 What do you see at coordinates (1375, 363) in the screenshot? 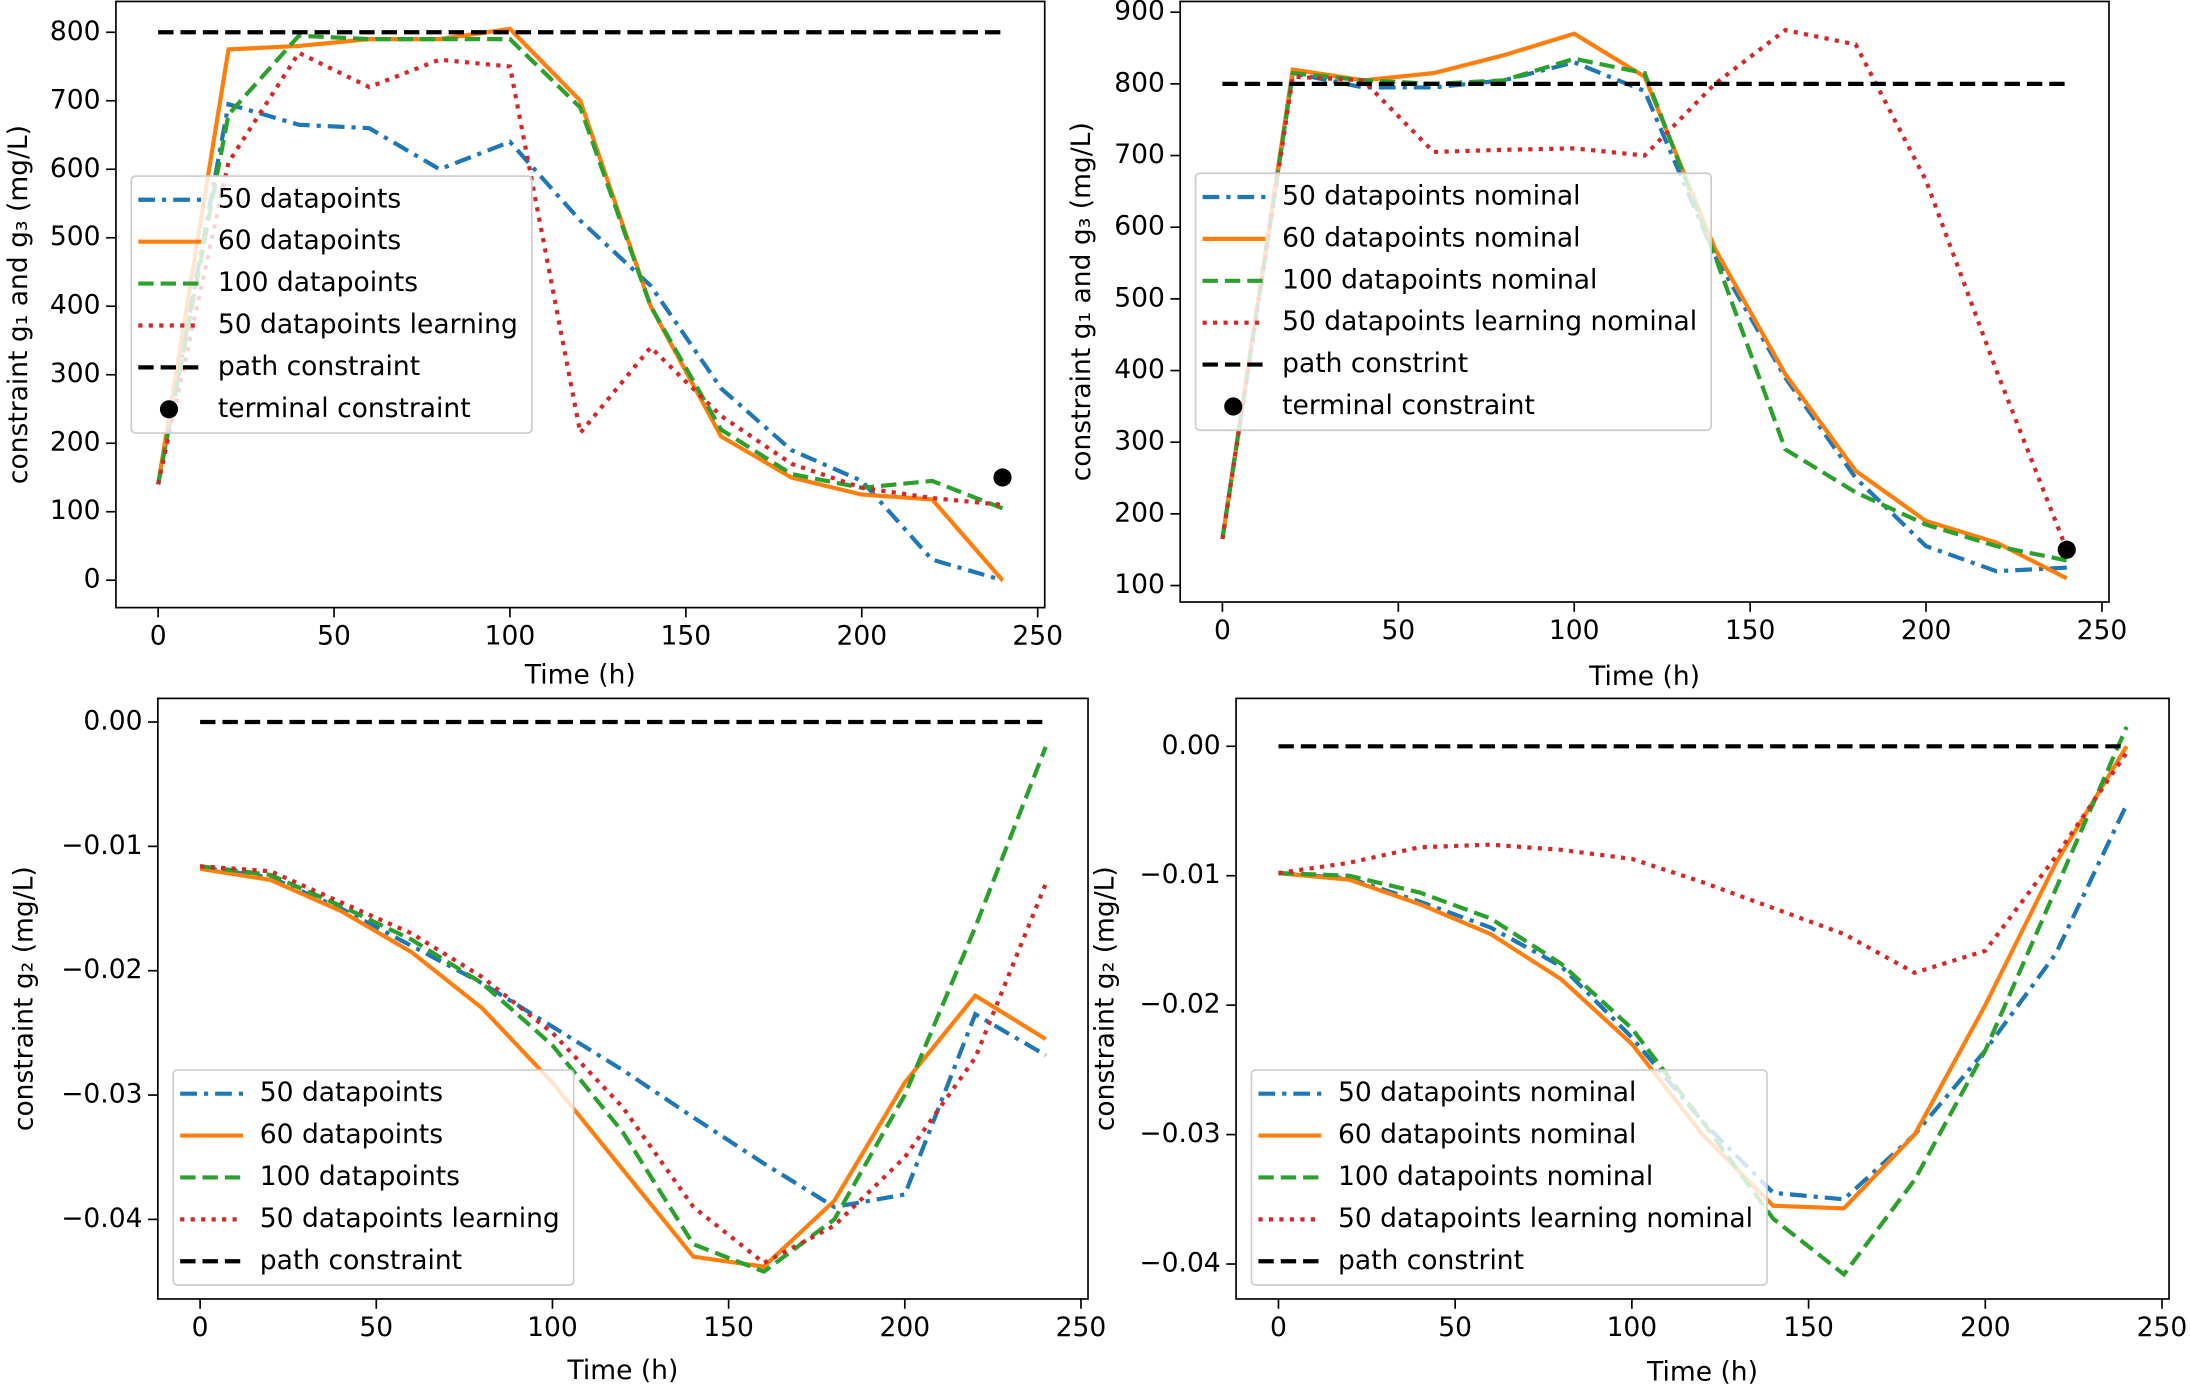
I see `legend-label: path constrint` at bounding box center [1375, 363].